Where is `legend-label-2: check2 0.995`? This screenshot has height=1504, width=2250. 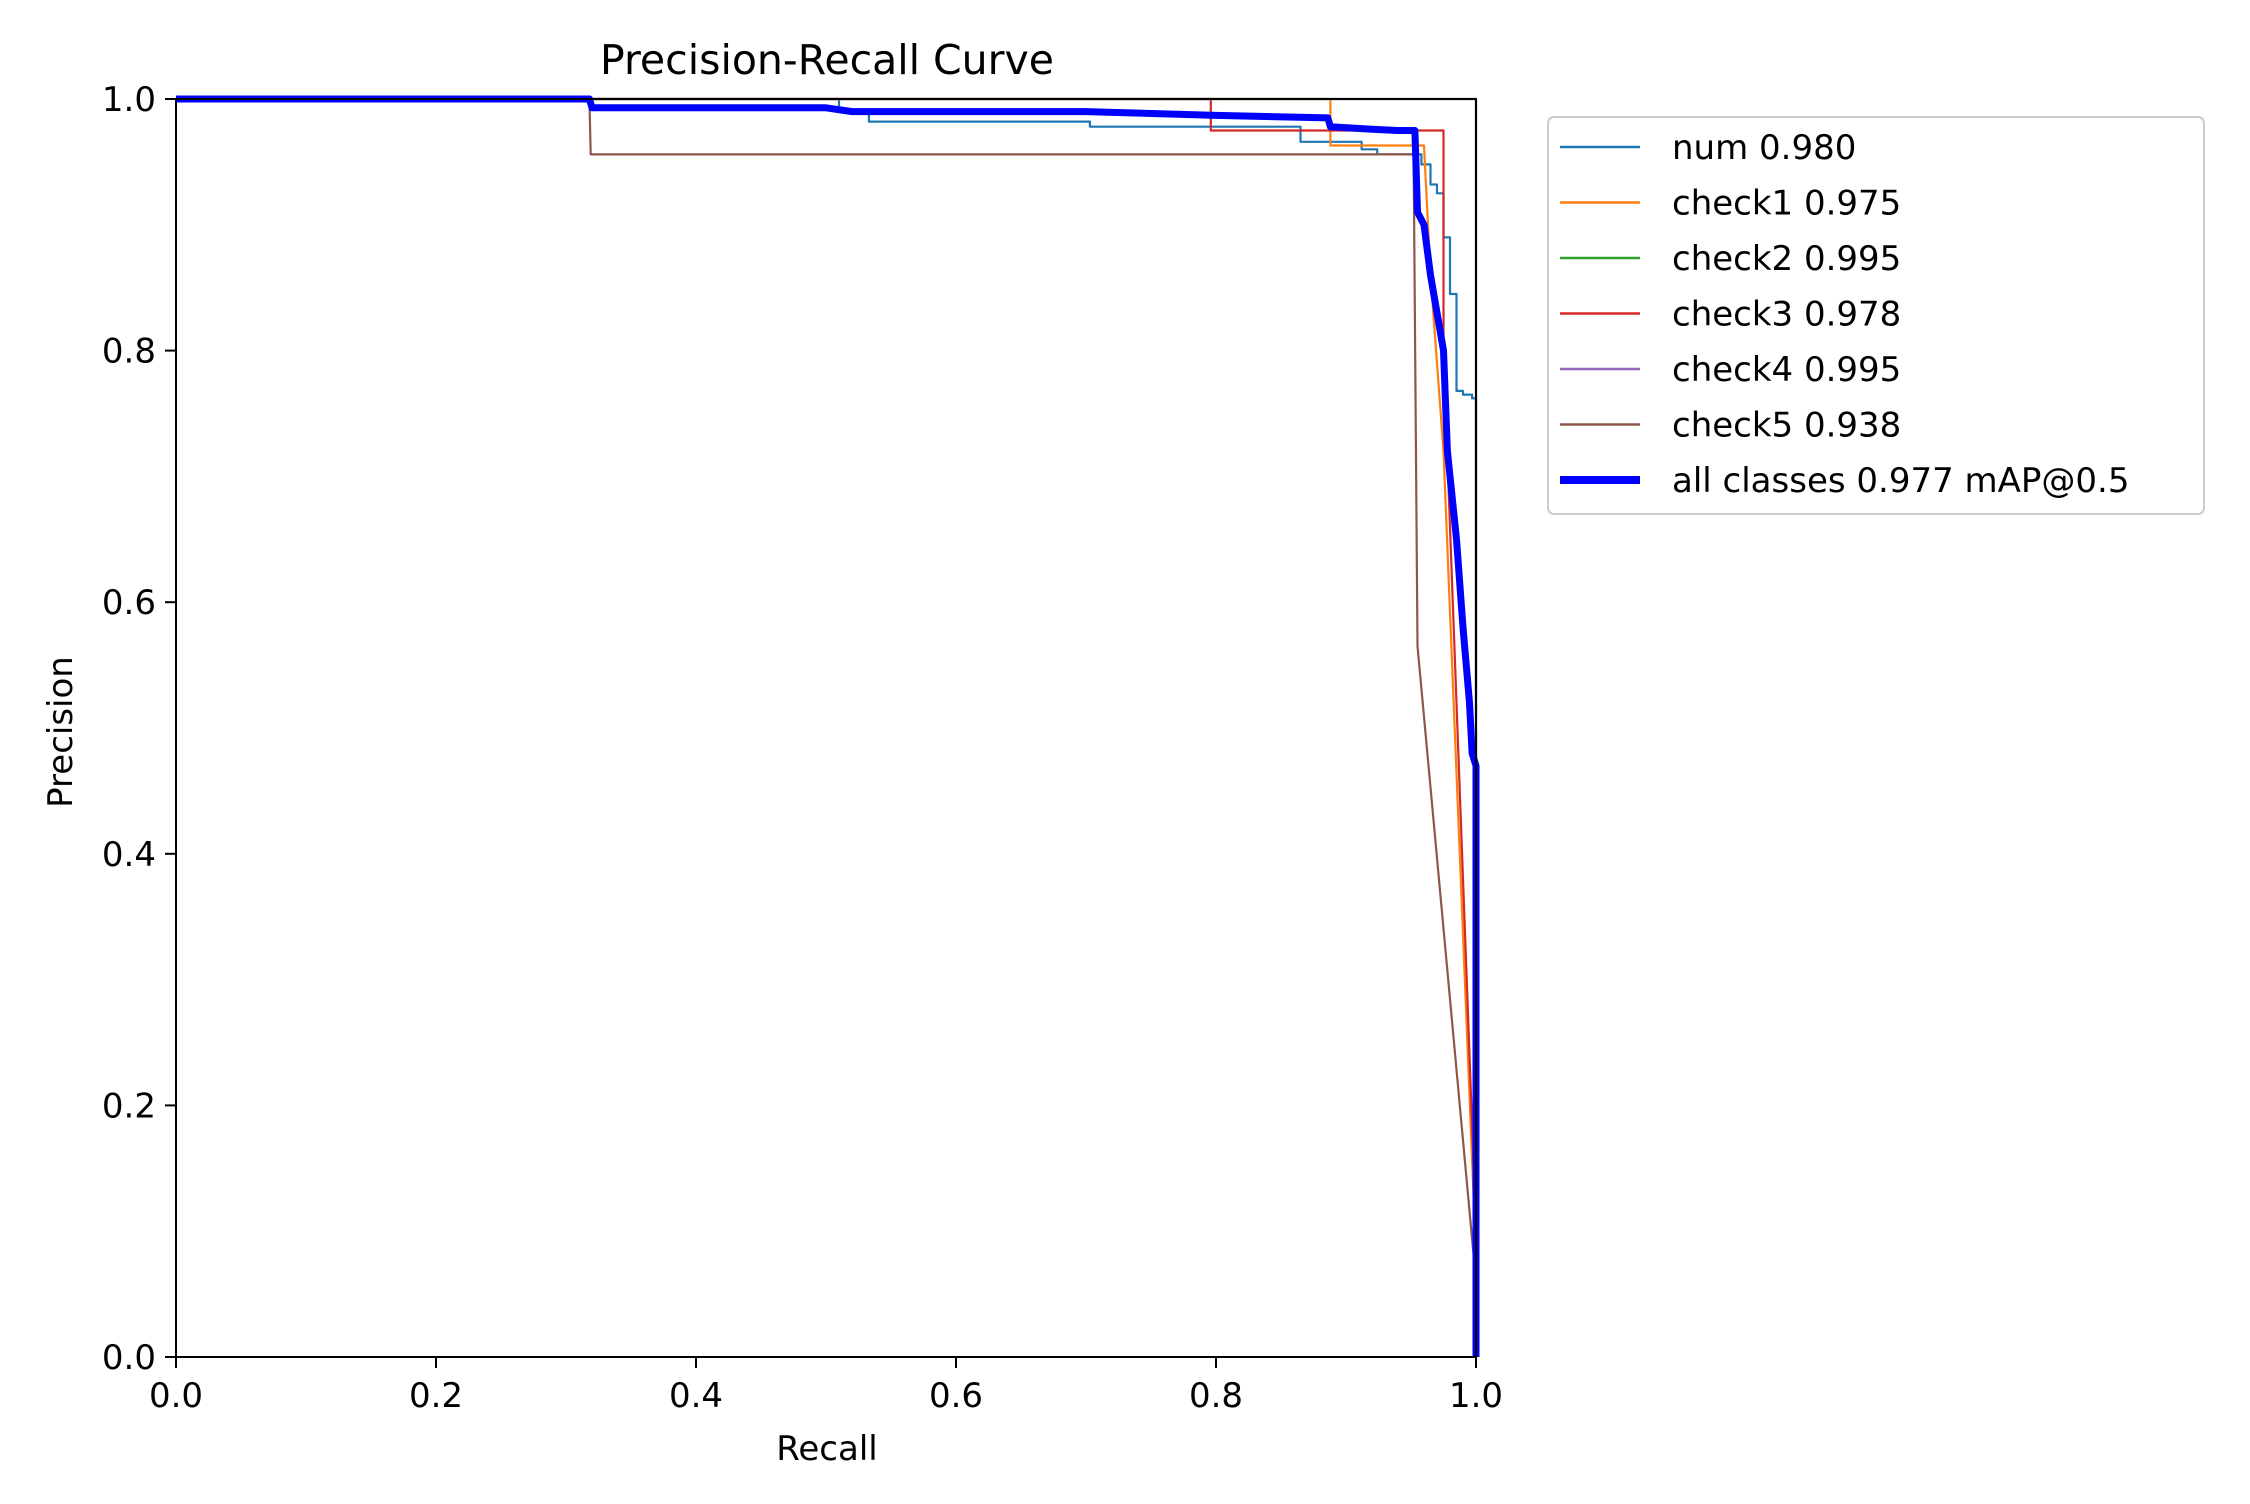 legend-label-2: check2 0.995 is located at coordinates (1786, 259).